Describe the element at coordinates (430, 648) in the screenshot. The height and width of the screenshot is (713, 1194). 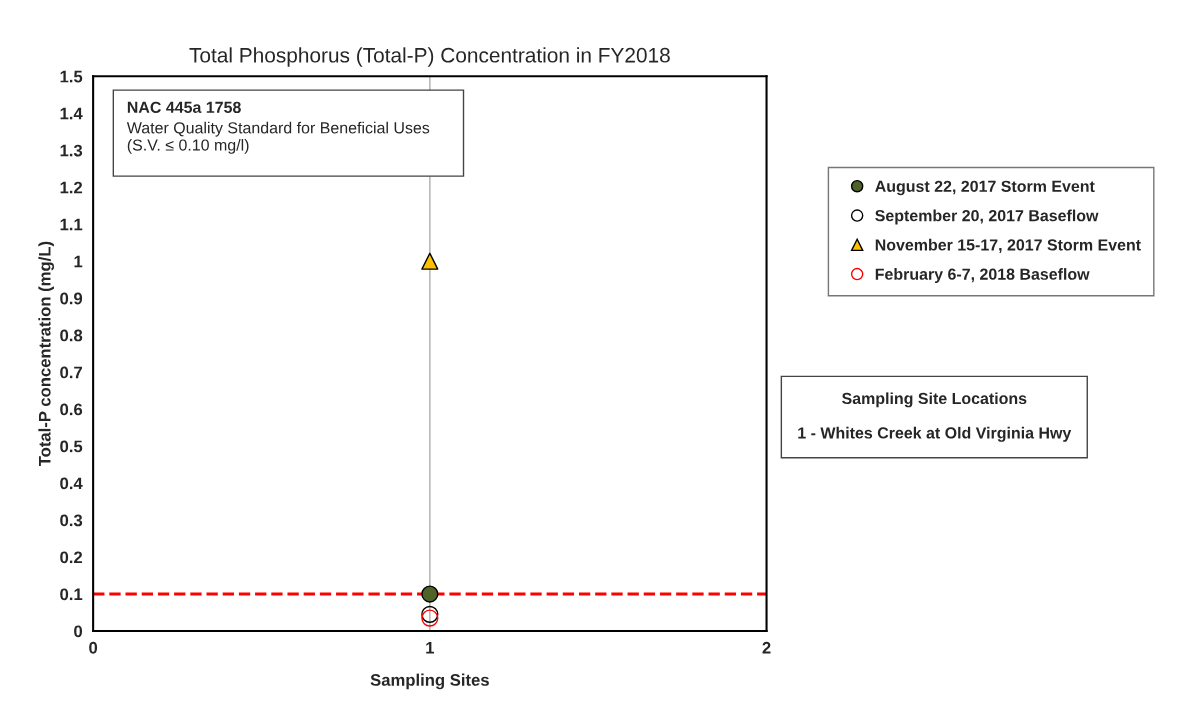
I see `x-tick-label: 1` at that location.